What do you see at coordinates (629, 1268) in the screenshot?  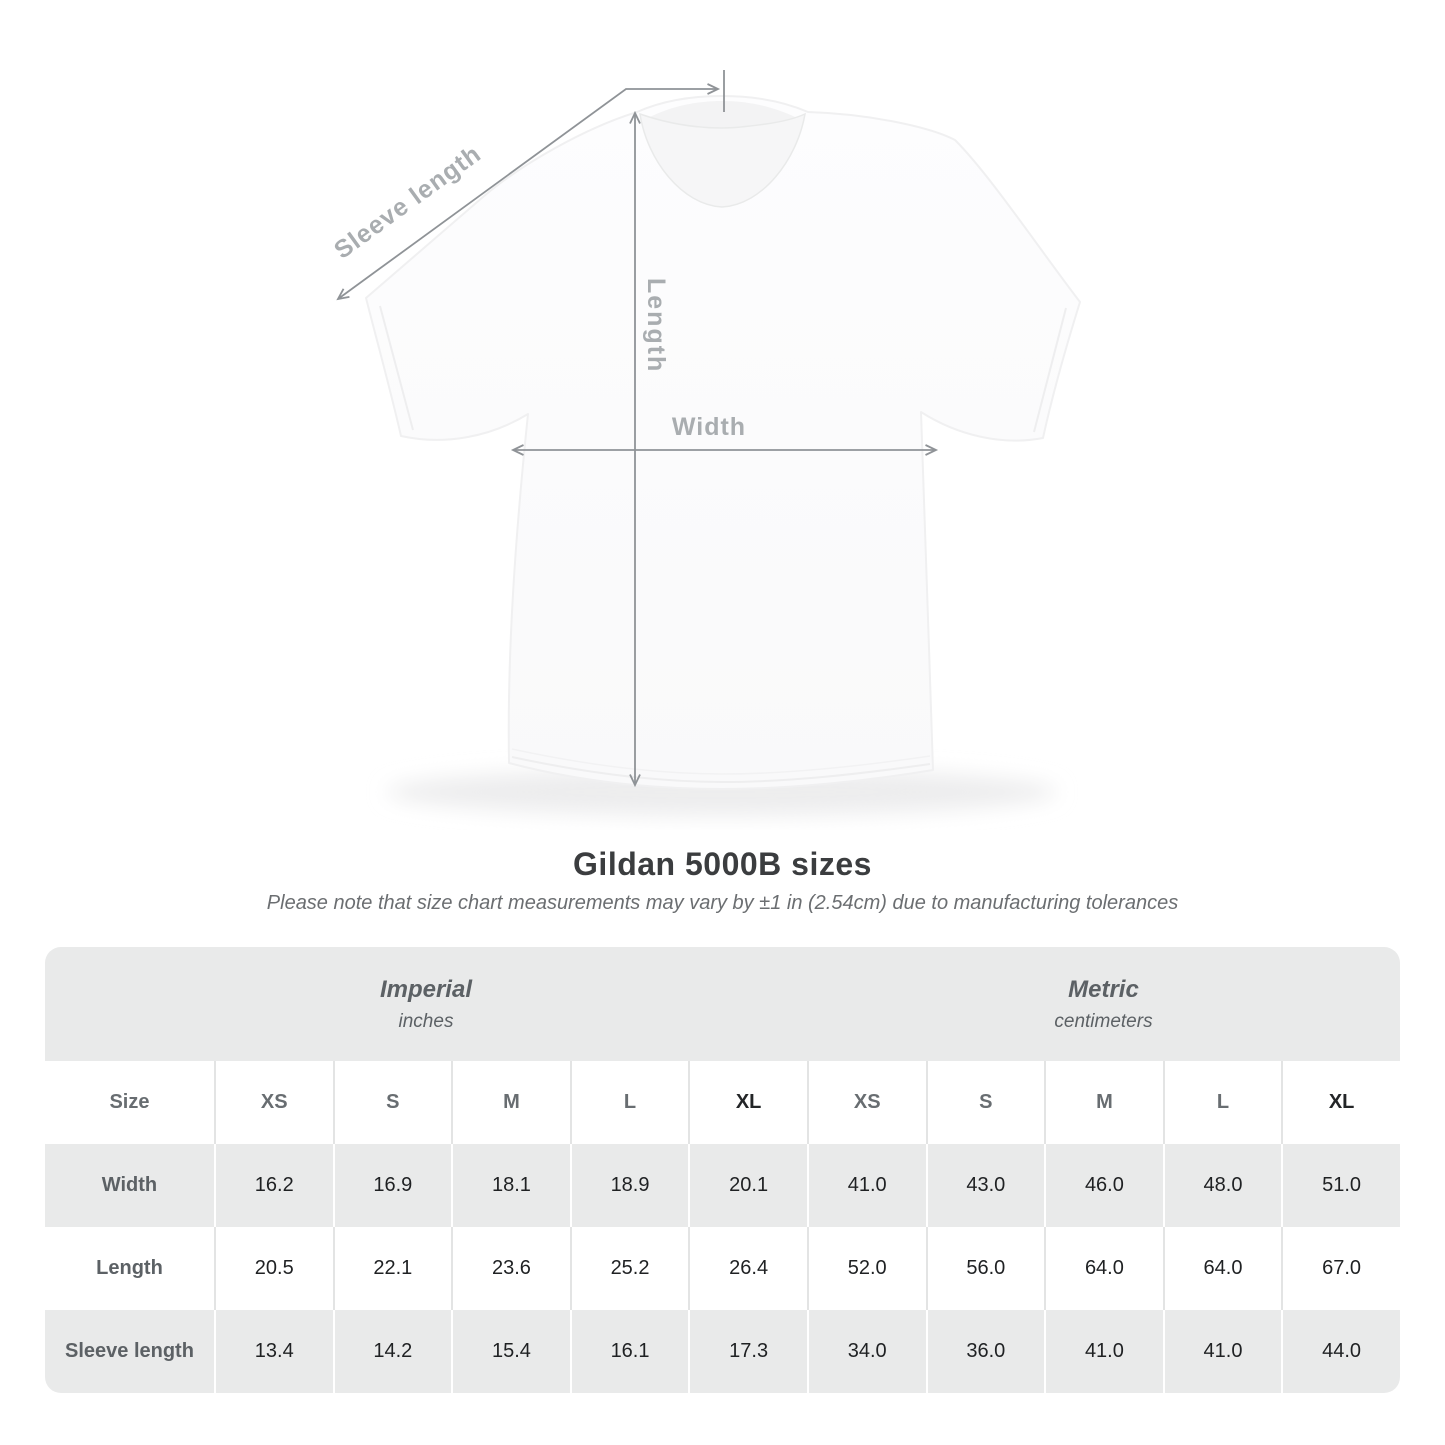 I see `length-imperial-l: 25.2` at bounding box center [629, 1268].